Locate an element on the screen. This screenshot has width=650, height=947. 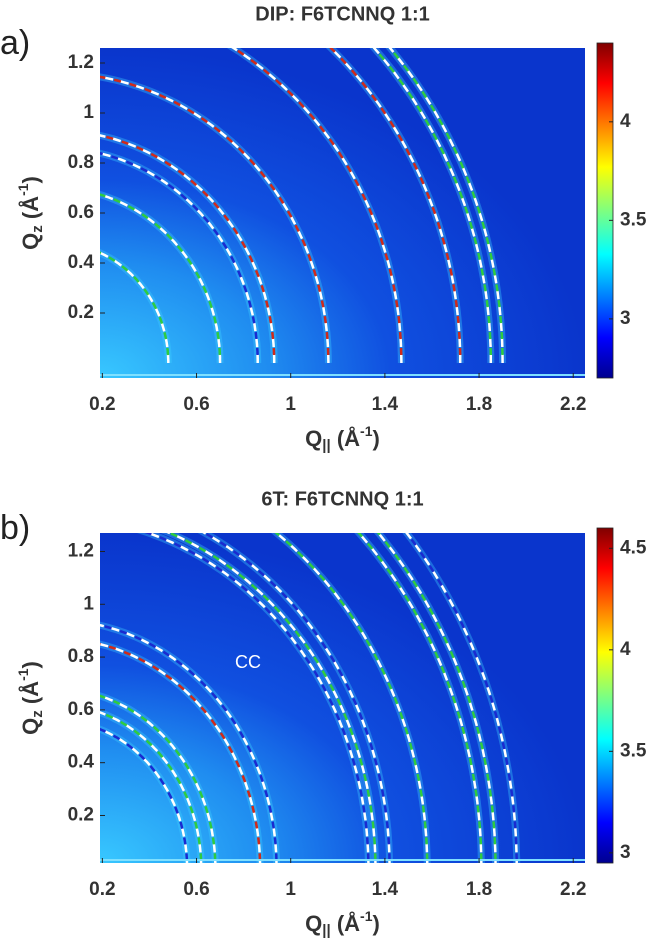
x-tick-label: 1.4 is located at coordinates (385, 889).